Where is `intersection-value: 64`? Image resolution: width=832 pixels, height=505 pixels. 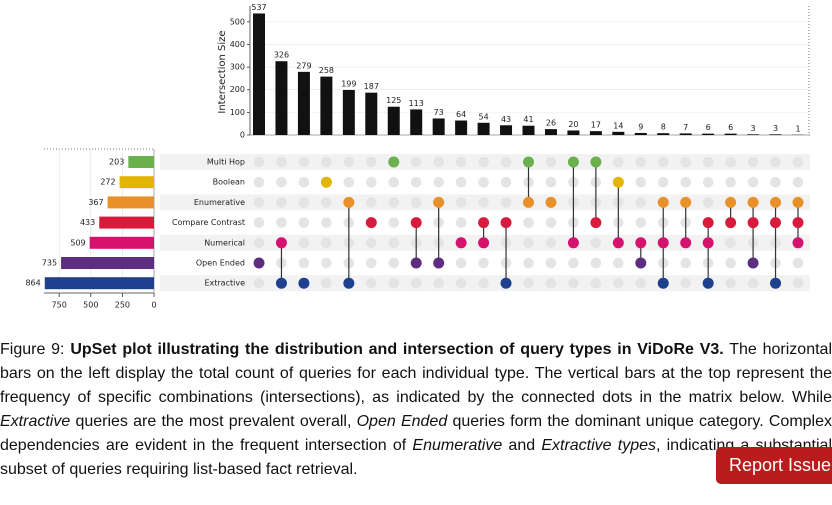 intersection-value: 64 is located at coordinates (461, 114).